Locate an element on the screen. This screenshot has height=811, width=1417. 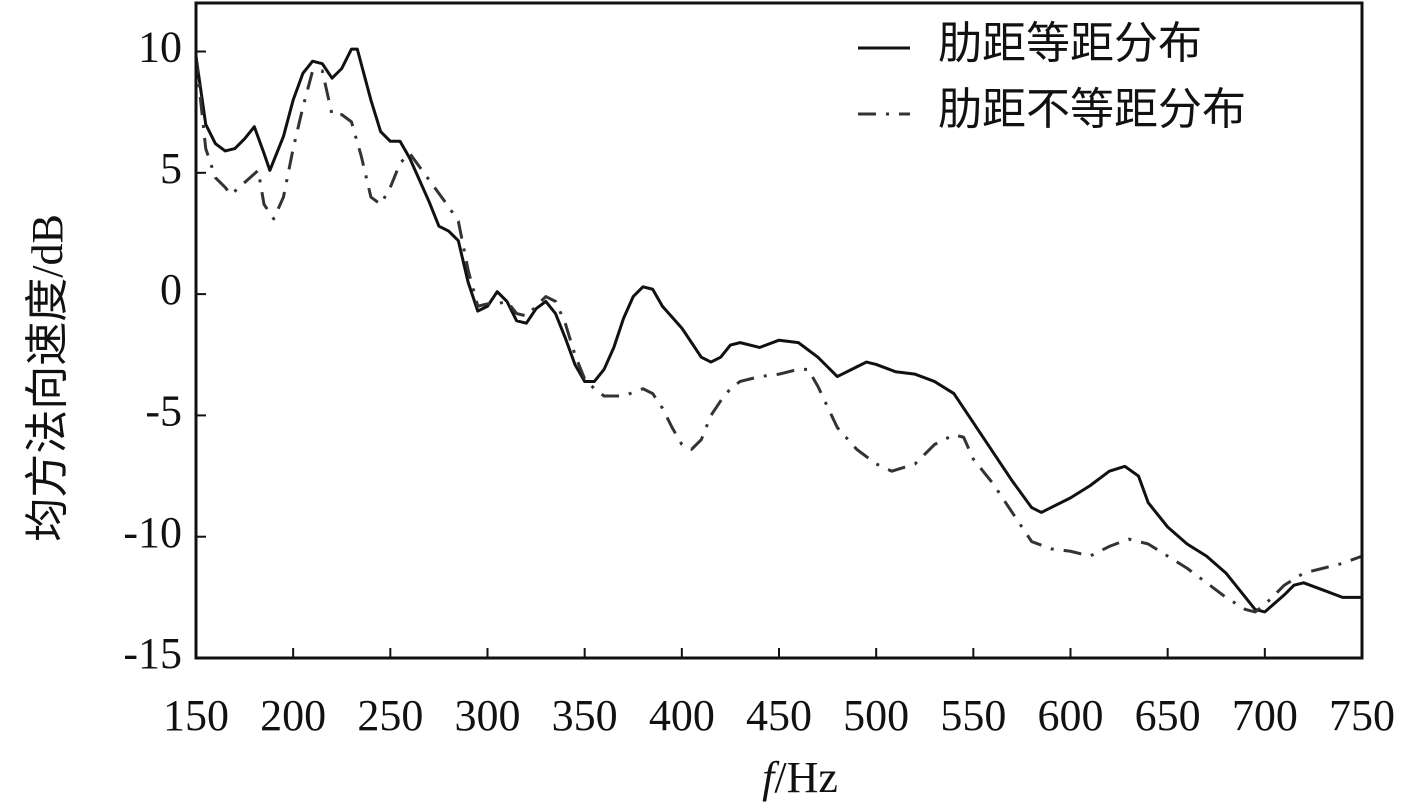
x-tick-label: 350 is located at coordinates (585, 715).